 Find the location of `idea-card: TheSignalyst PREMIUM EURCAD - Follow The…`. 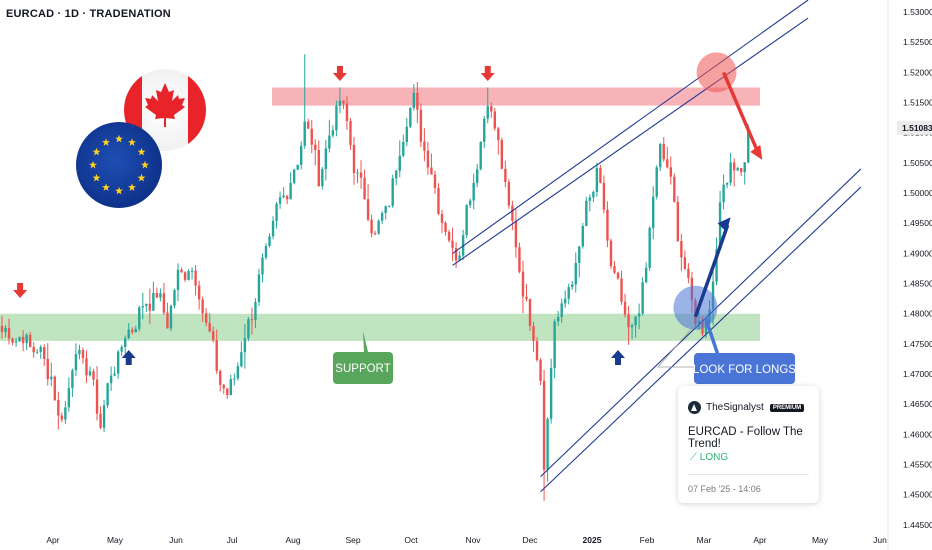

idea-card: TheSignalyst PREMIUM EURCAD - Follow The… is located at coordinates (748, 444).